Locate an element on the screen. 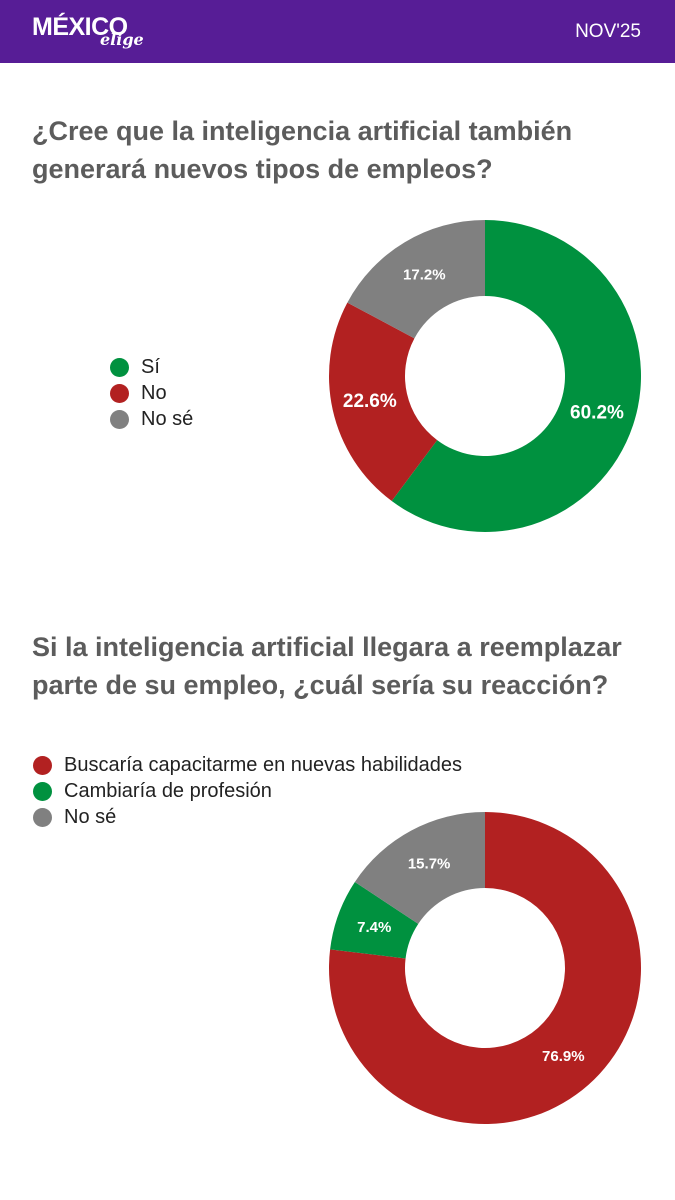 The width and height of the screenshot is (675, 1200). date-label: NOV'25 is located at coordinates (608, 31).